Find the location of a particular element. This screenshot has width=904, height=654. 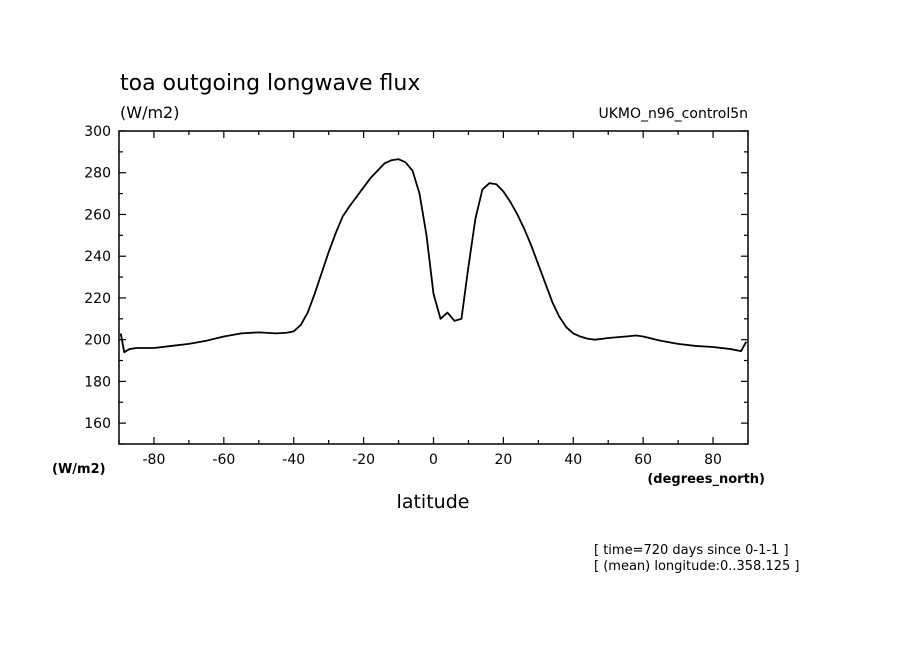

annotation-time: [ time=720 days since 0-1-1 ] is located at coordinates (691, 550).